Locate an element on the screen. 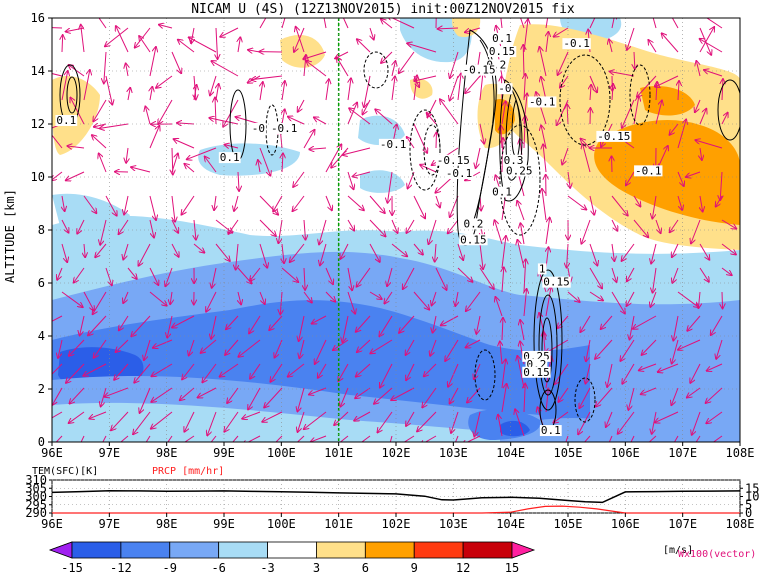 The width and height of the screenshot is (767, 575). sfc-x-tick-label-3: 99E is located at coordinates (224, 524).